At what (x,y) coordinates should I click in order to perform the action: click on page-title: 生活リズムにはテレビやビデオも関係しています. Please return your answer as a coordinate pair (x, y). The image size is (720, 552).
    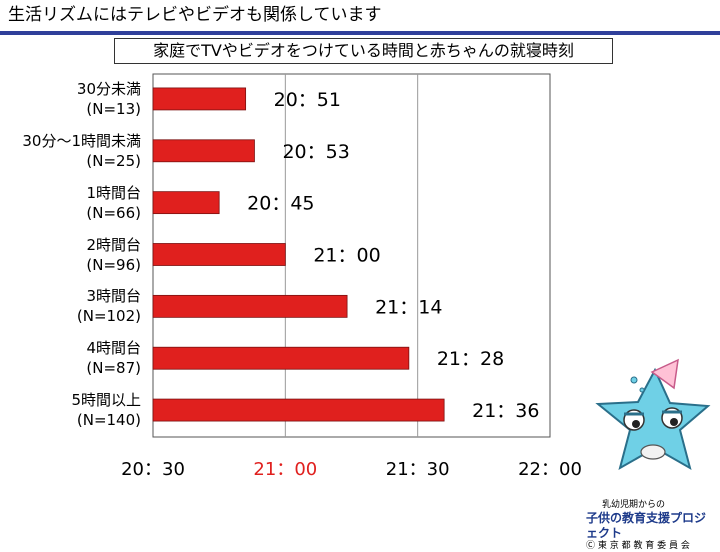
    Looking at the image, I should click on (195, 15).